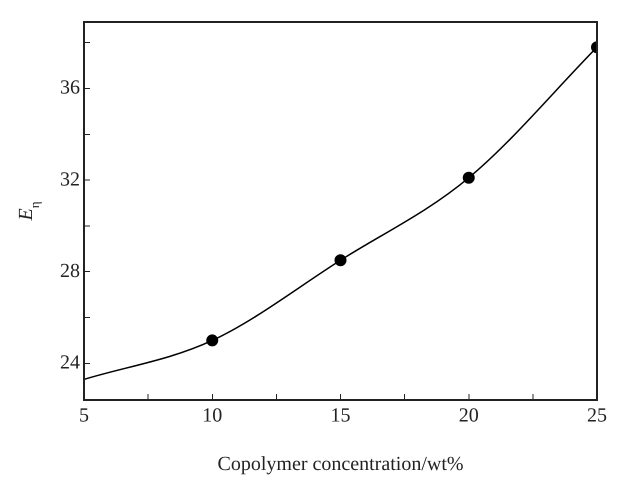 The image size is (617, 478). I want to click on x-tick-label: 25, so click(597, 415).